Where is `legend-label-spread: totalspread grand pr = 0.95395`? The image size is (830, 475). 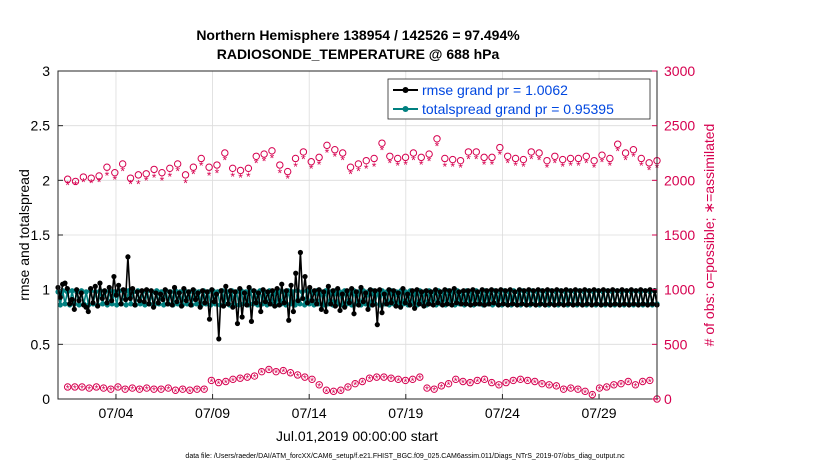
legend-label-spread: totalspread grand pr = 0.95395 is located at coordinates (518, 109).